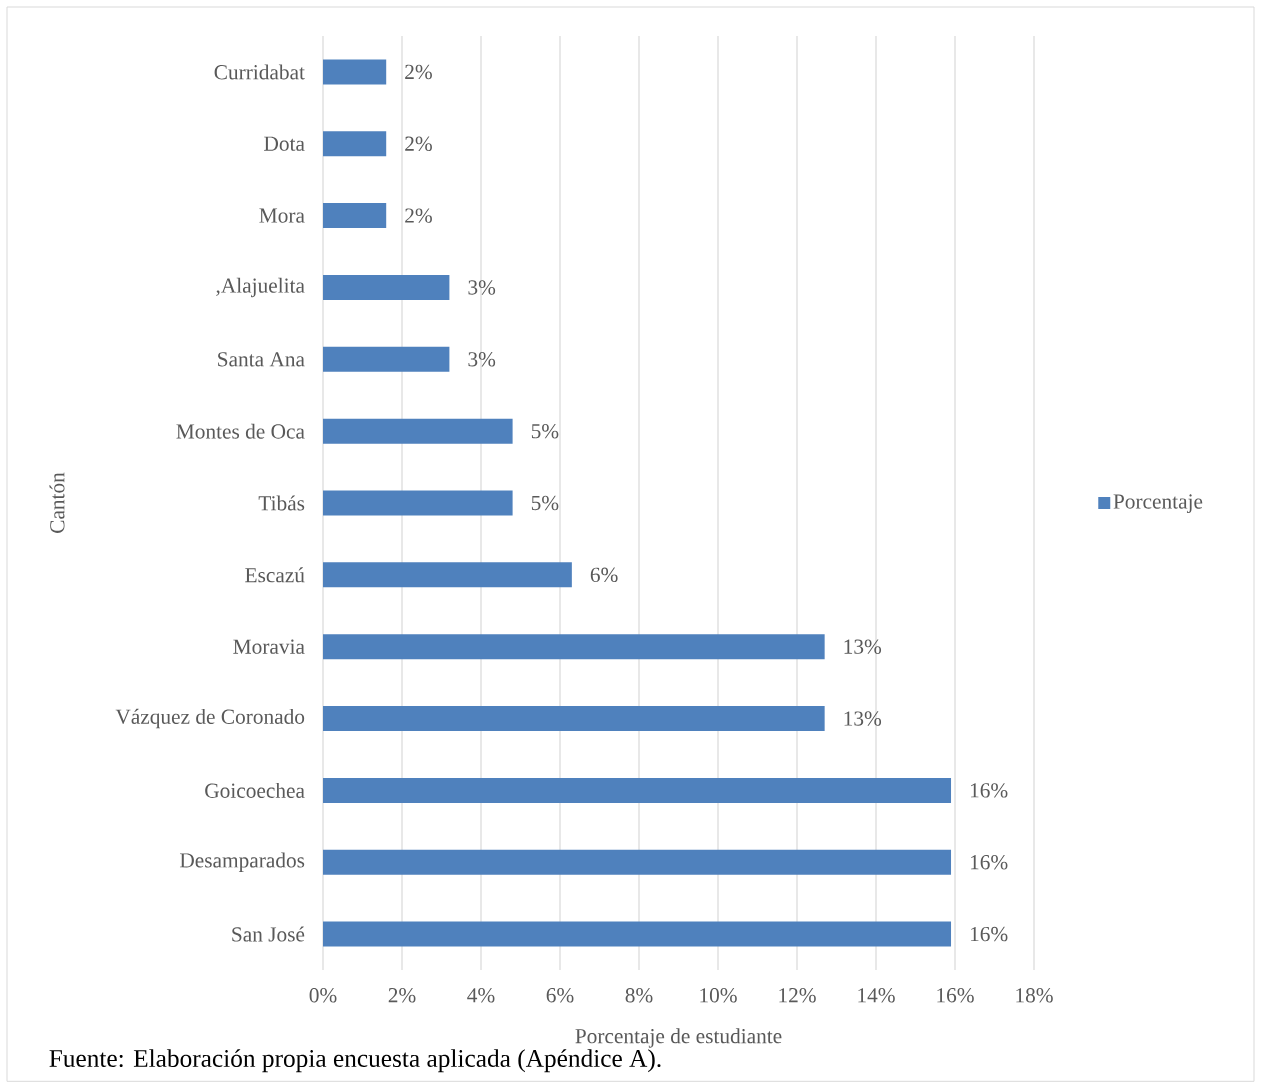 The height and width of the screenshot is (1082, 1261). Describe the element at coordinates (268, 934) in the screenshot. I see `y-tick-label: San José` at that location.